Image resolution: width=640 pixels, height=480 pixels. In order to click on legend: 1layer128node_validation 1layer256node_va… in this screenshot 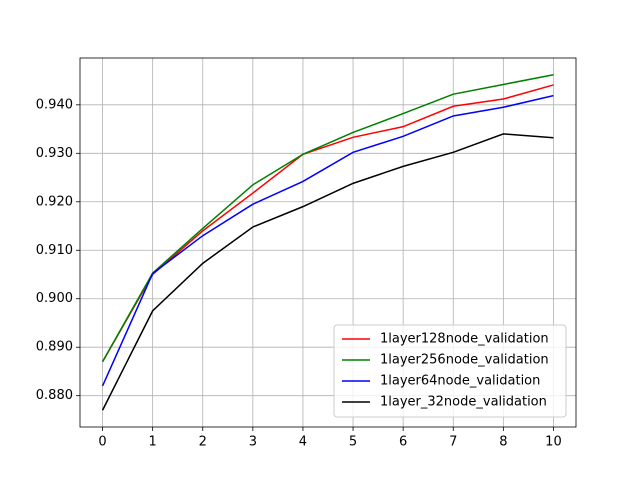, I will do `click(450, 371)`.